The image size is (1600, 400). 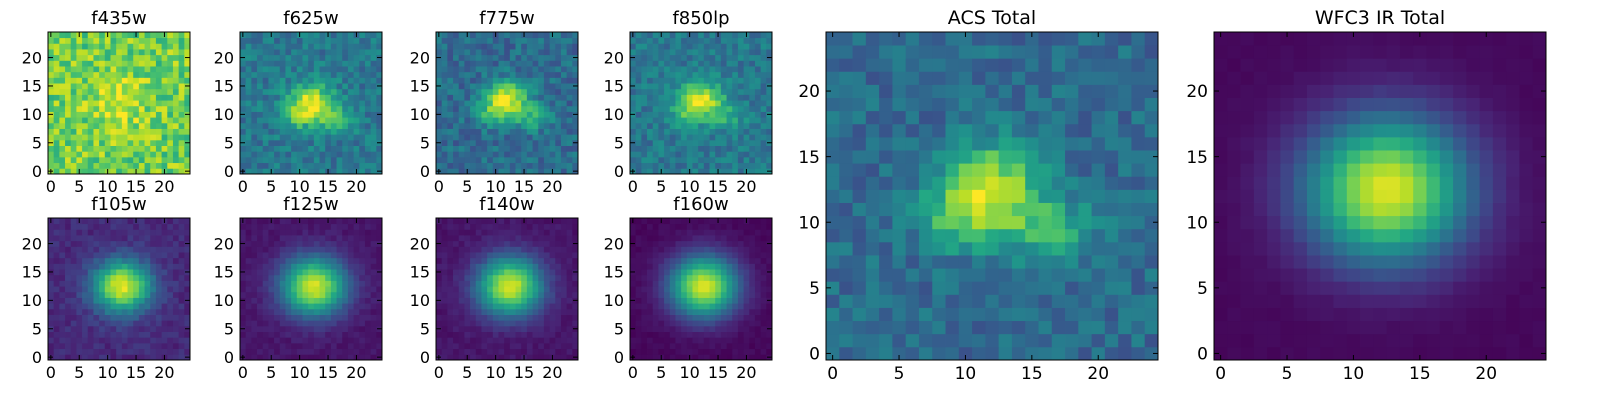 What do you see at coordinates (311, 103) in the screenshot?
I see `image-f625w` at bounding box center [311, 103].